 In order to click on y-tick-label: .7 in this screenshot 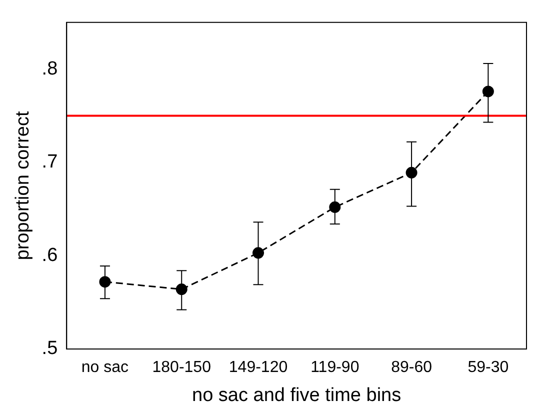, I will do `click(50, 162)`.